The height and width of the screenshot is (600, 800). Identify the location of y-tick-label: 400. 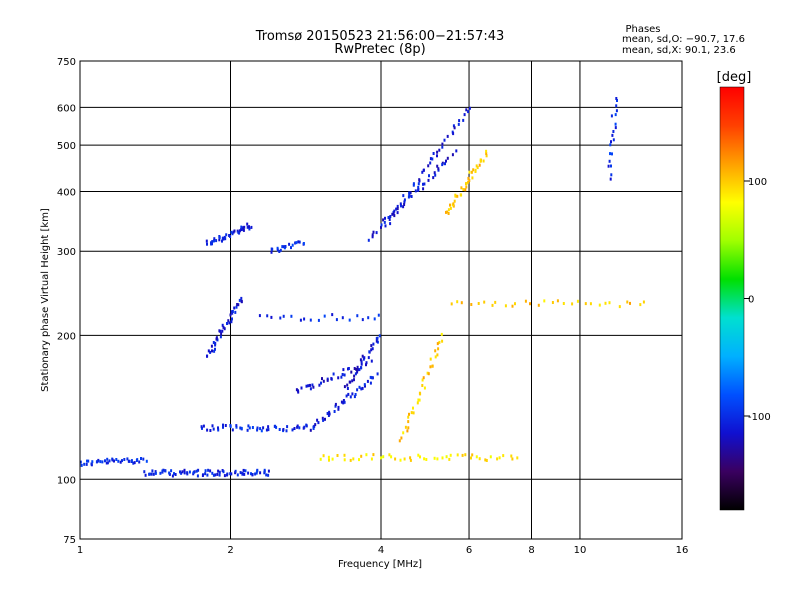
(66, 192).